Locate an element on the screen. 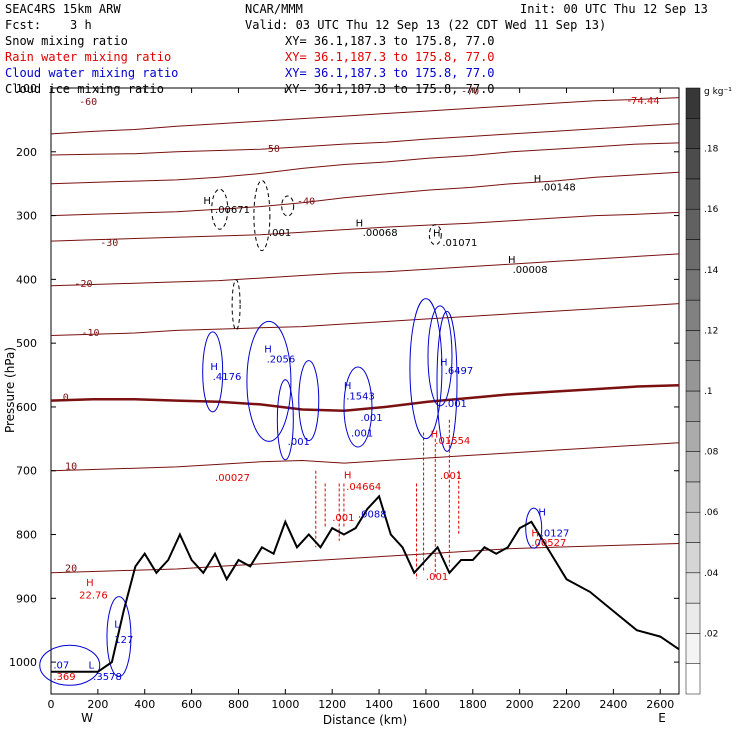 This screenshot has width=740, height=740. x-axis-label: Distance (km) is located at coordinates (365, 720).